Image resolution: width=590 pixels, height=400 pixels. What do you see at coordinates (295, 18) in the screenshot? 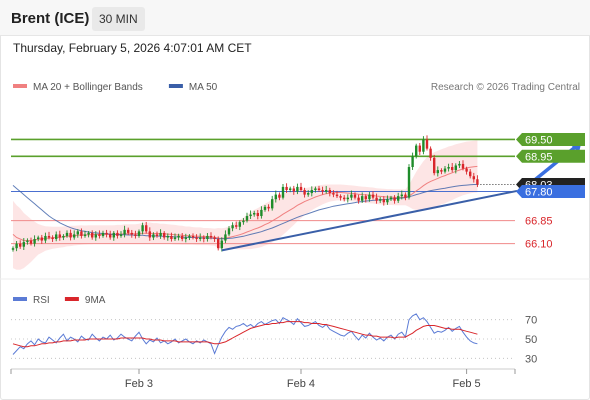
I see `chart-header: Brent (ICE) 30 MIN` at bounding box center [295, 18].